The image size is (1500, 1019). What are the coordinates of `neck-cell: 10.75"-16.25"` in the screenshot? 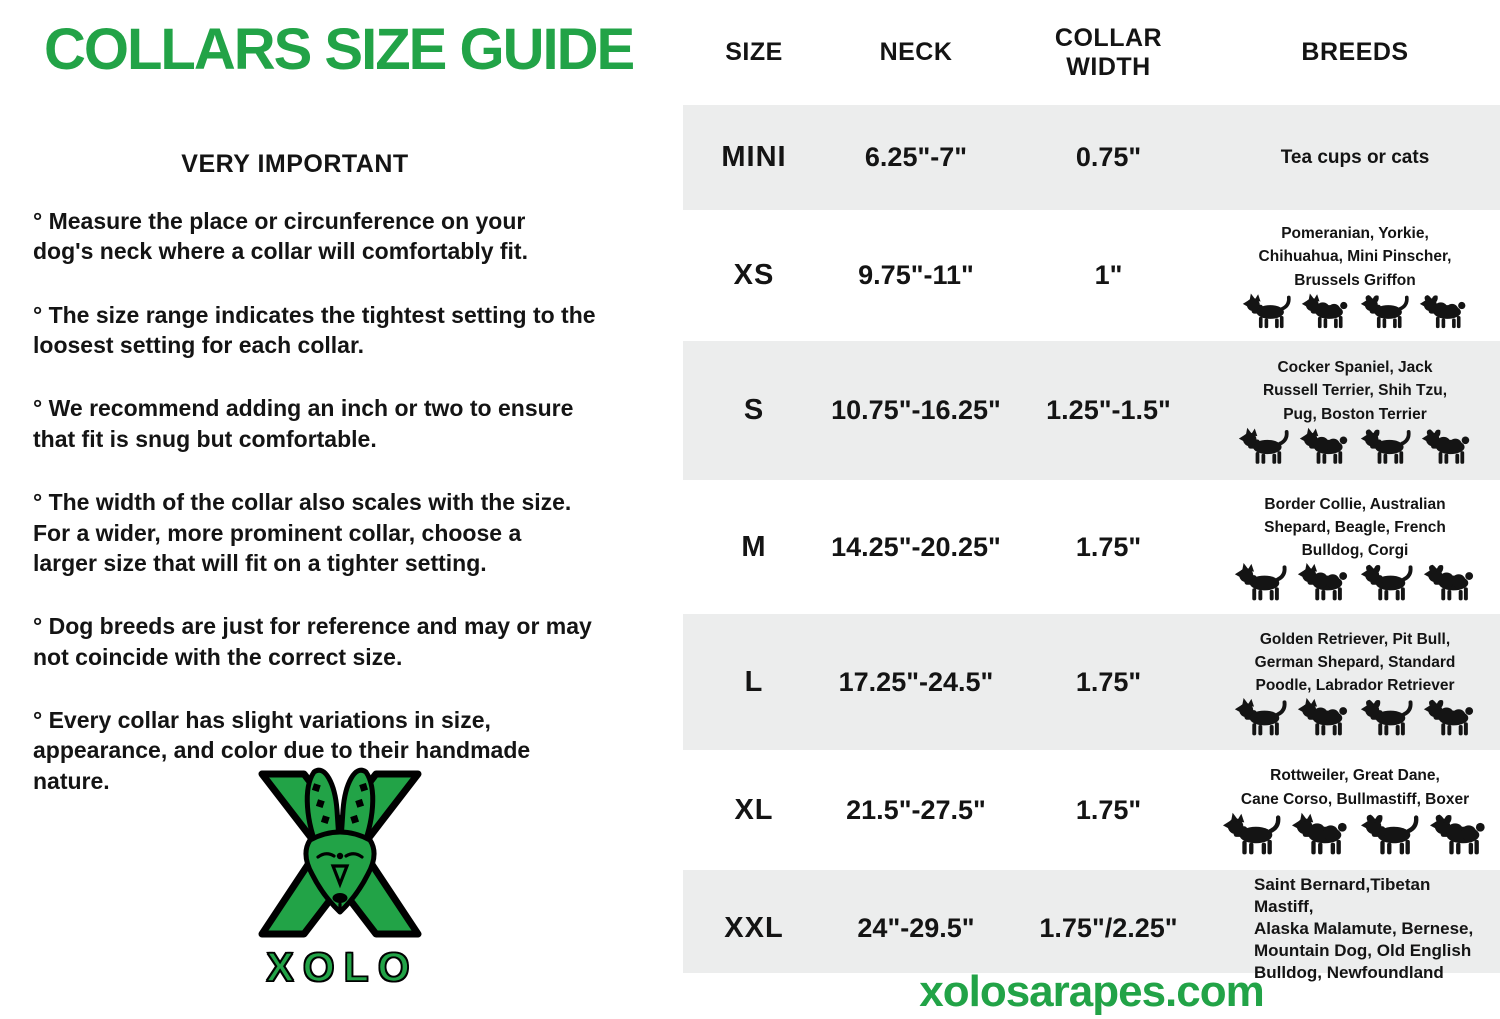 It's located at (916, 410).